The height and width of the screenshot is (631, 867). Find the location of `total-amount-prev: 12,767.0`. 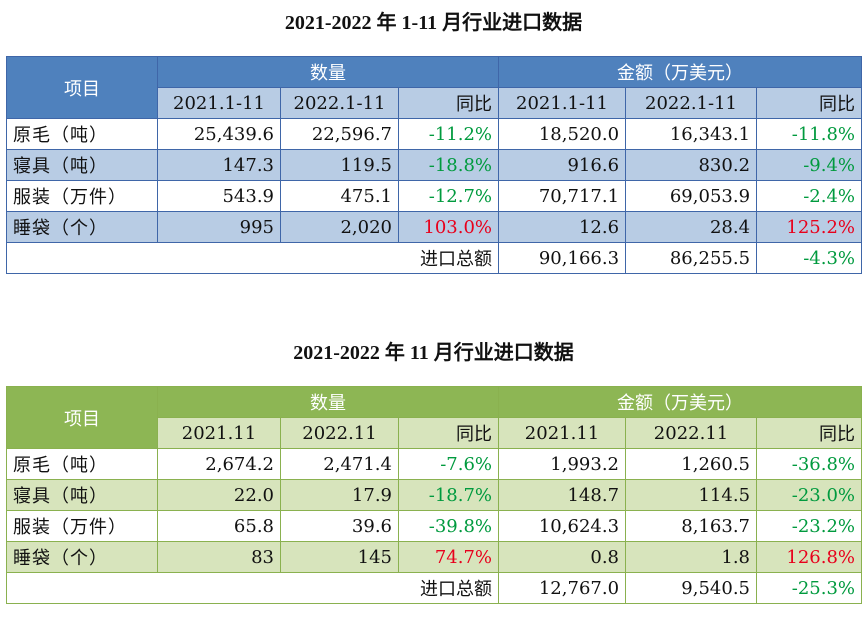

total-amount-prev: 12,767.0 is located at coordinates (562, 588).